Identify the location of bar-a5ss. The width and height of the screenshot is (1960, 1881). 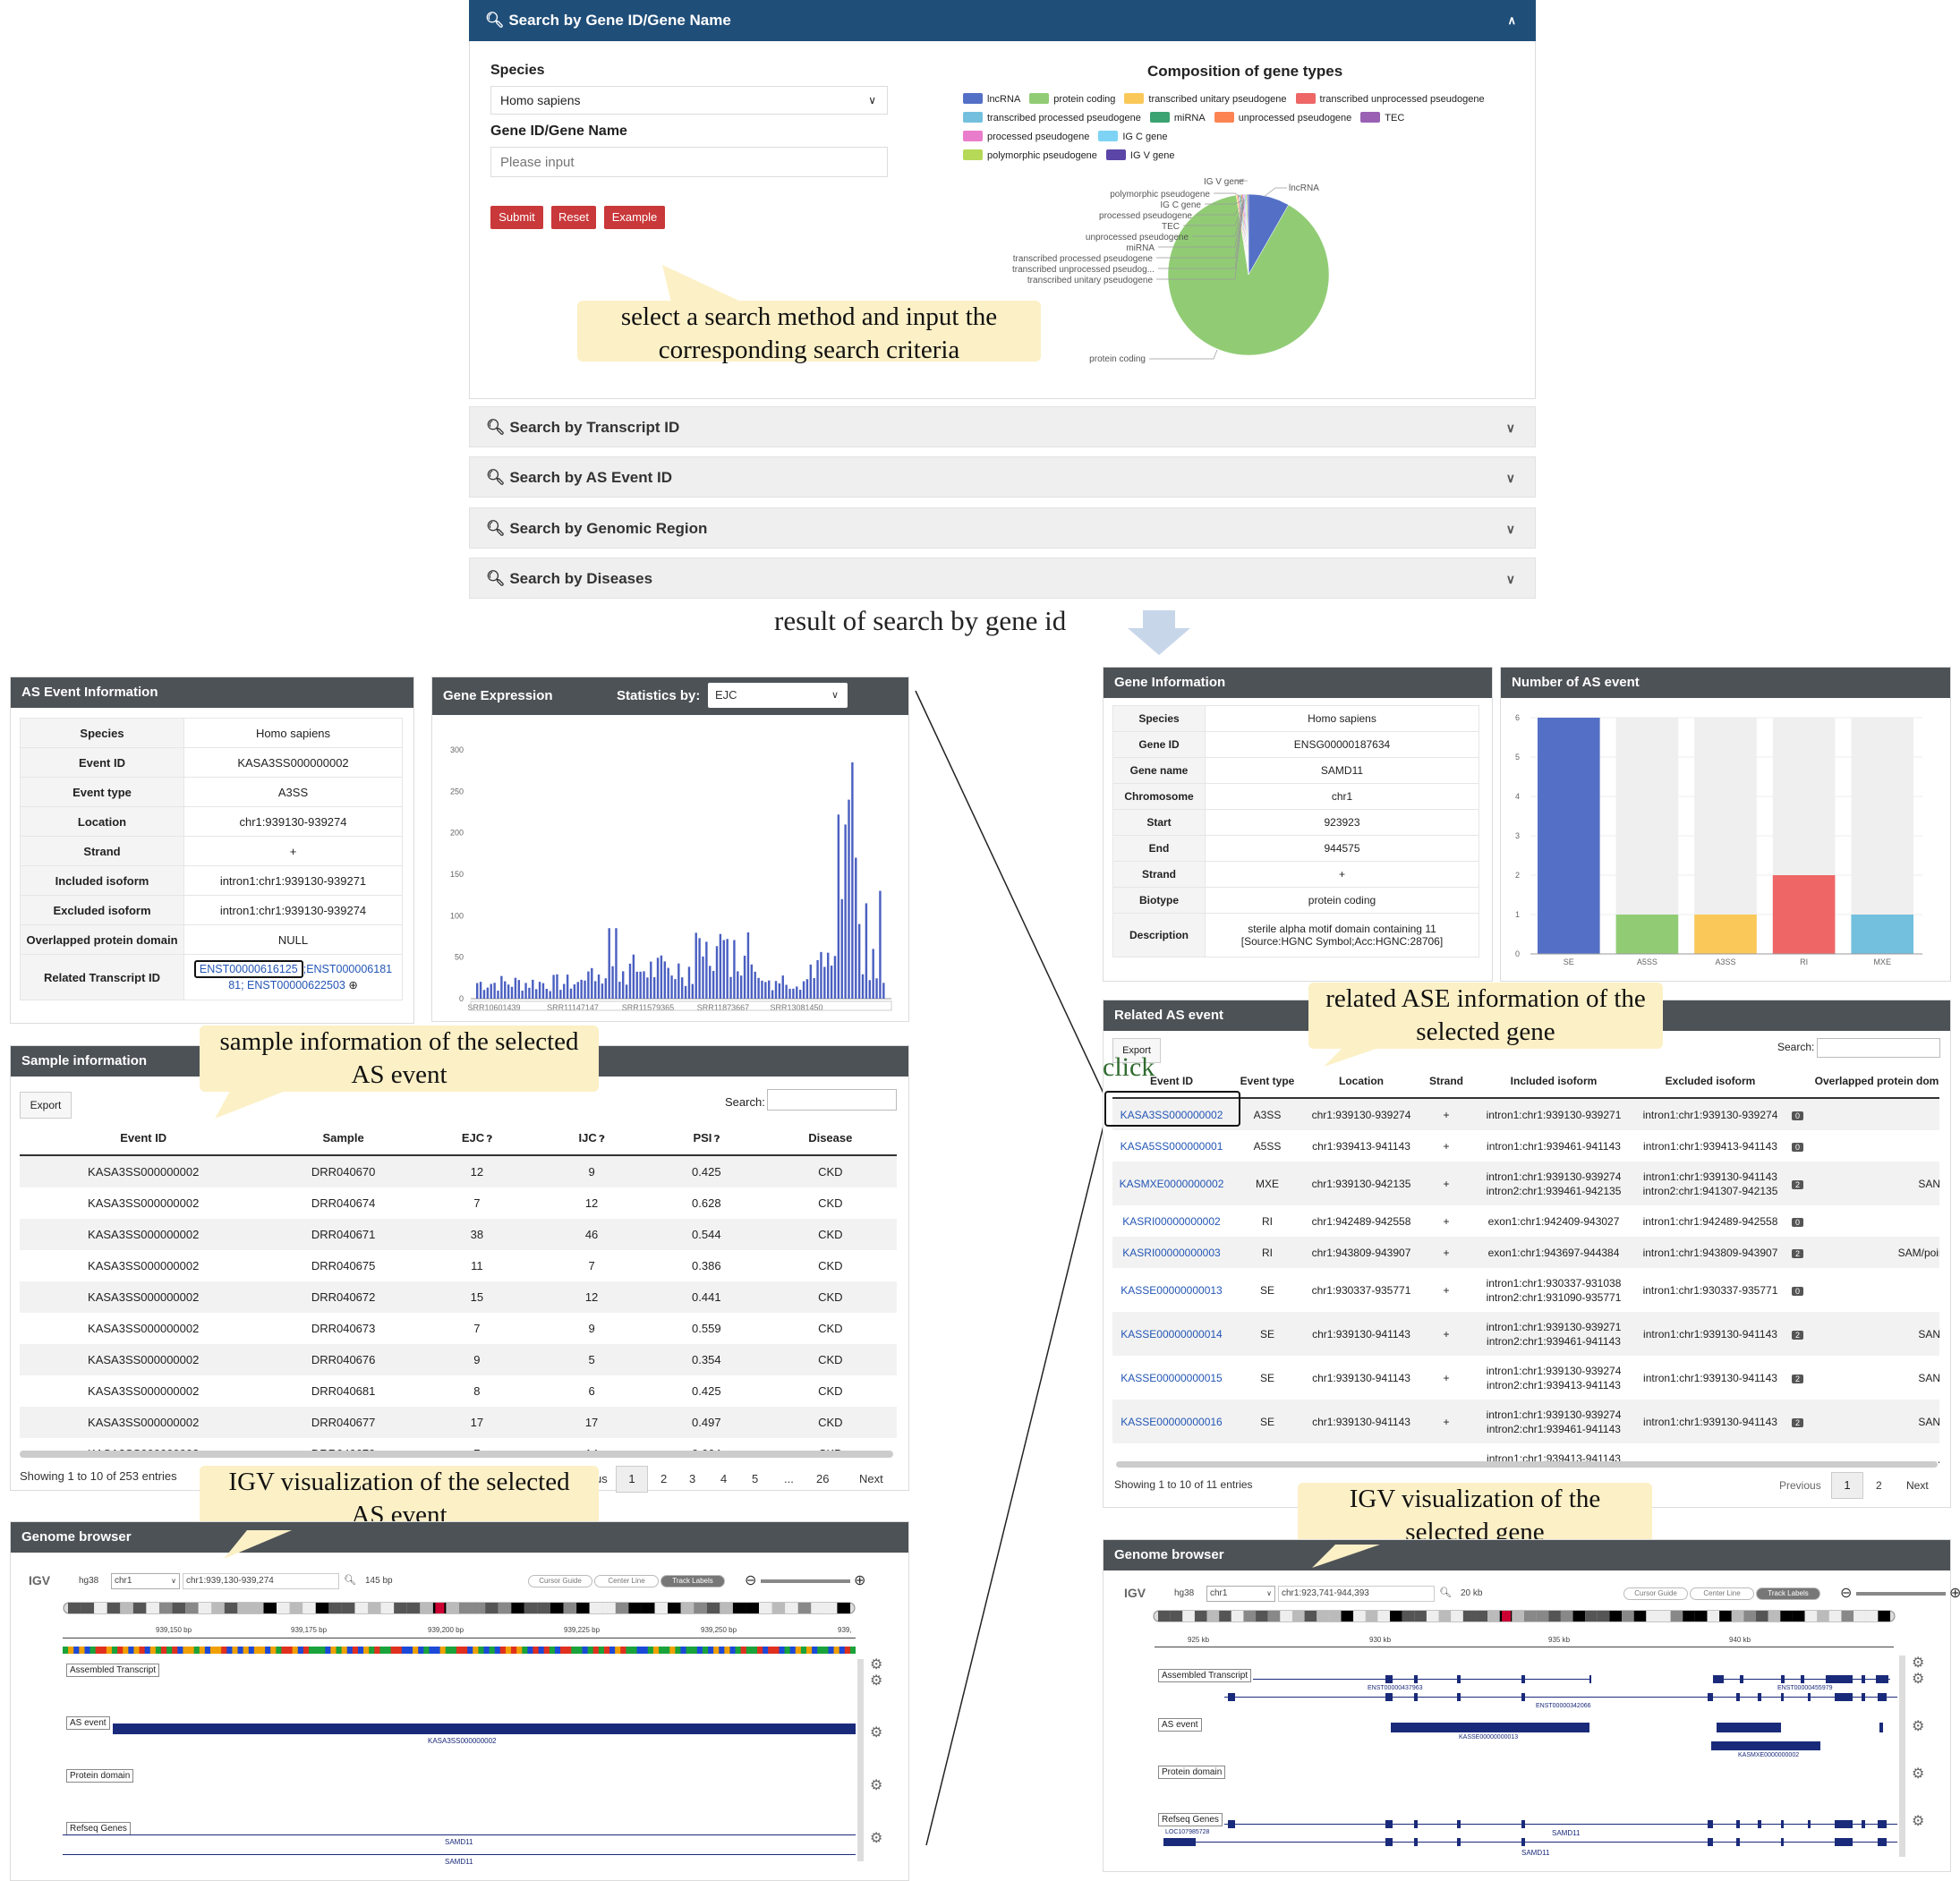
(1647, 934).